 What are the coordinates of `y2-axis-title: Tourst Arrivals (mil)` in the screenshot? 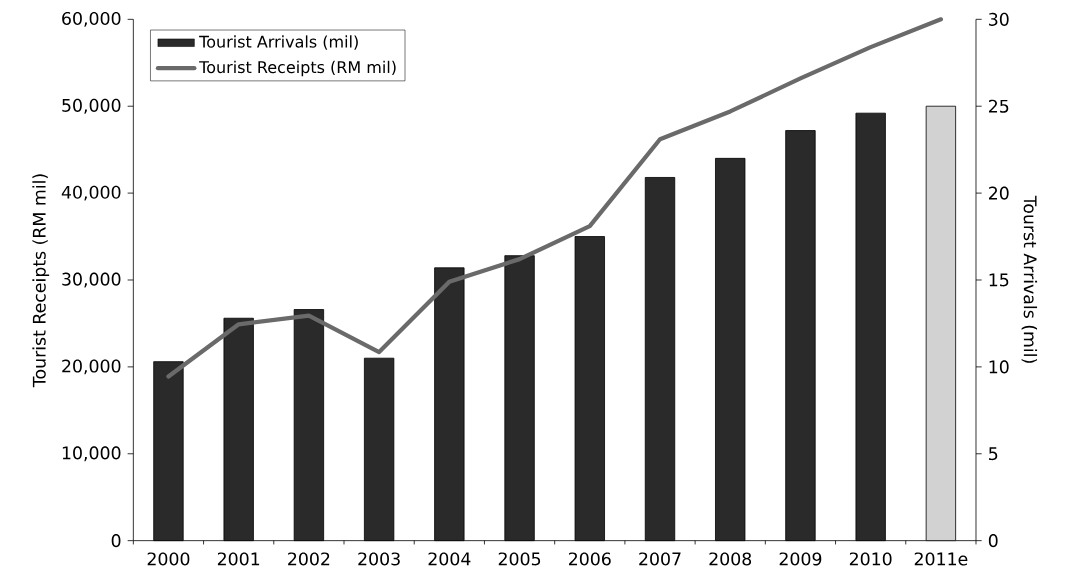 It's located at (1029, 279).